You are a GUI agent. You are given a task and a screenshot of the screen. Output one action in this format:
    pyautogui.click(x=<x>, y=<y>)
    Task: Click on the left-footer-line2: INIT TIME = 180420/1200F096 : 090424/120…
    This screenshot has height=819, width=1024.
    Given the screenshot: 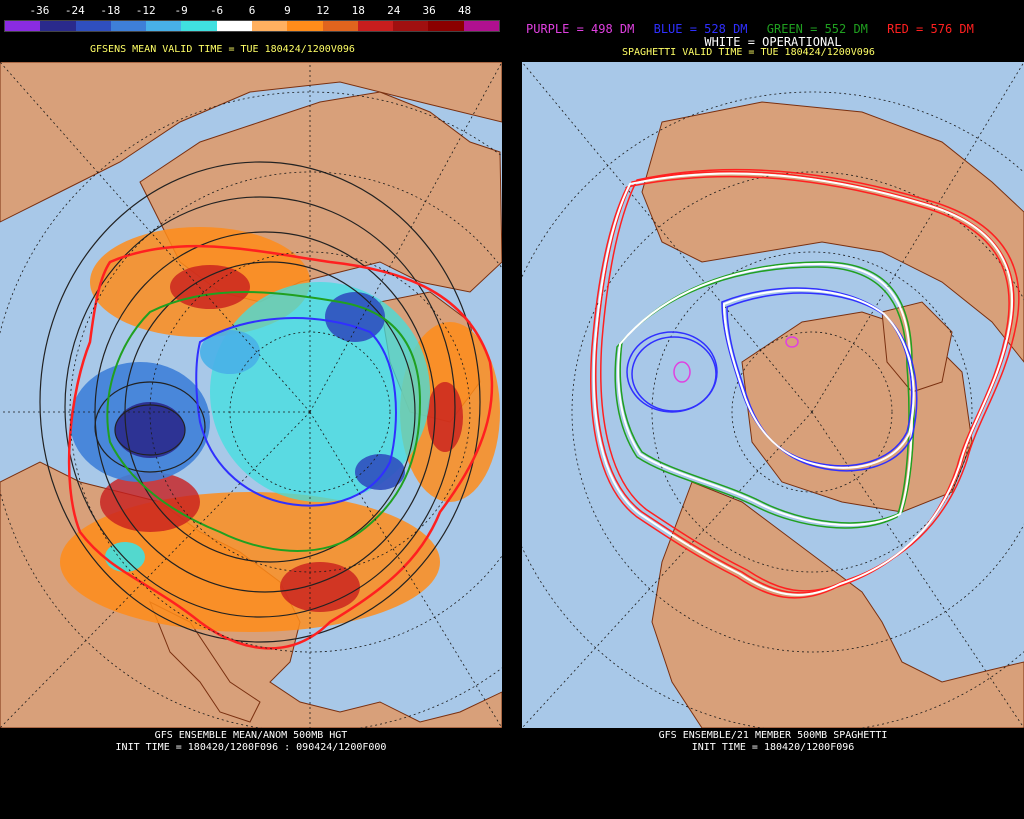 What is the action you would take?
    pyautogui.click(x=251, y=747)
    